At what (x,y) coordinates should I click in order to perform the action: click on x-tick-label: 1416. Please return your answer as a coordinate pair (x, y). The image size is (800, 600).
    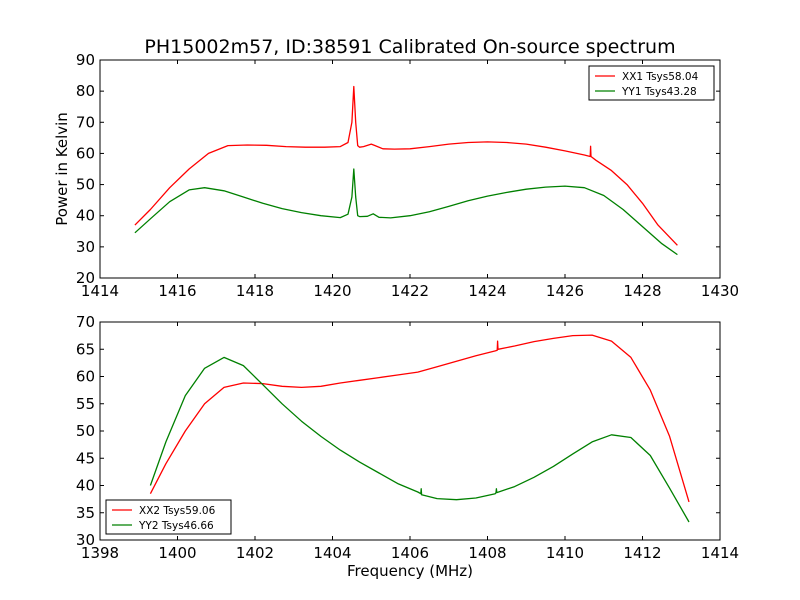
    Looking at the image, I should click on (177, 291).